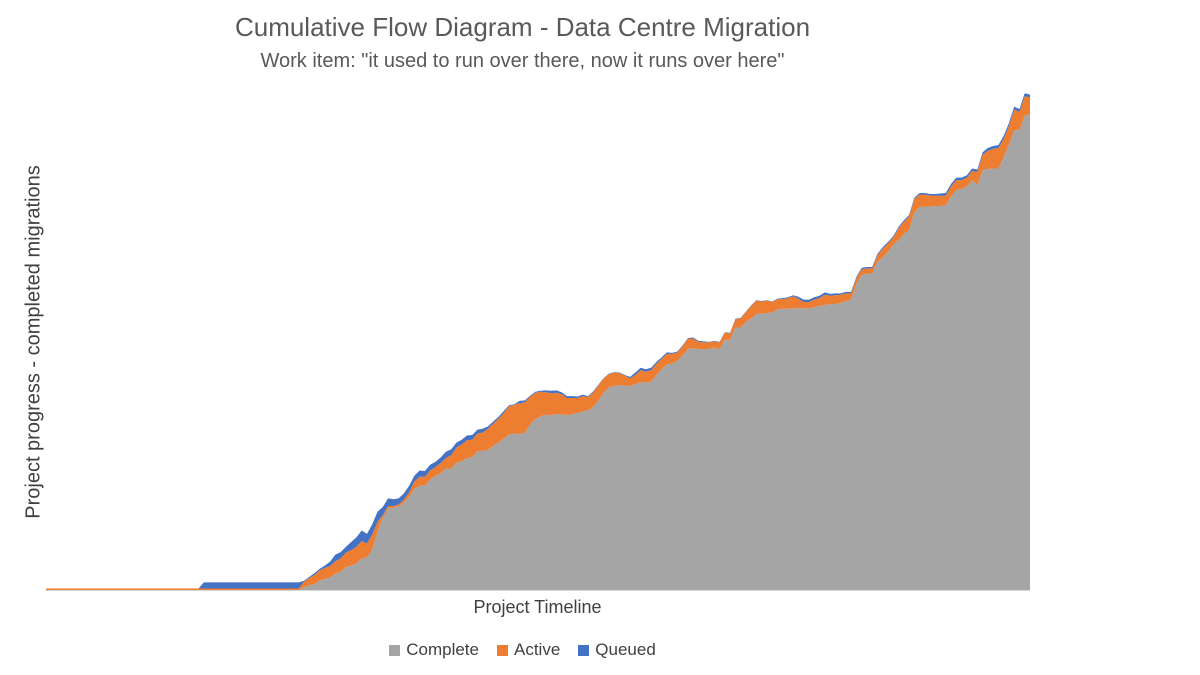 This screenshot has height=675, width=1200. I want to click on y-axis-label: Project progress - completed migrations, so click(33, 342).